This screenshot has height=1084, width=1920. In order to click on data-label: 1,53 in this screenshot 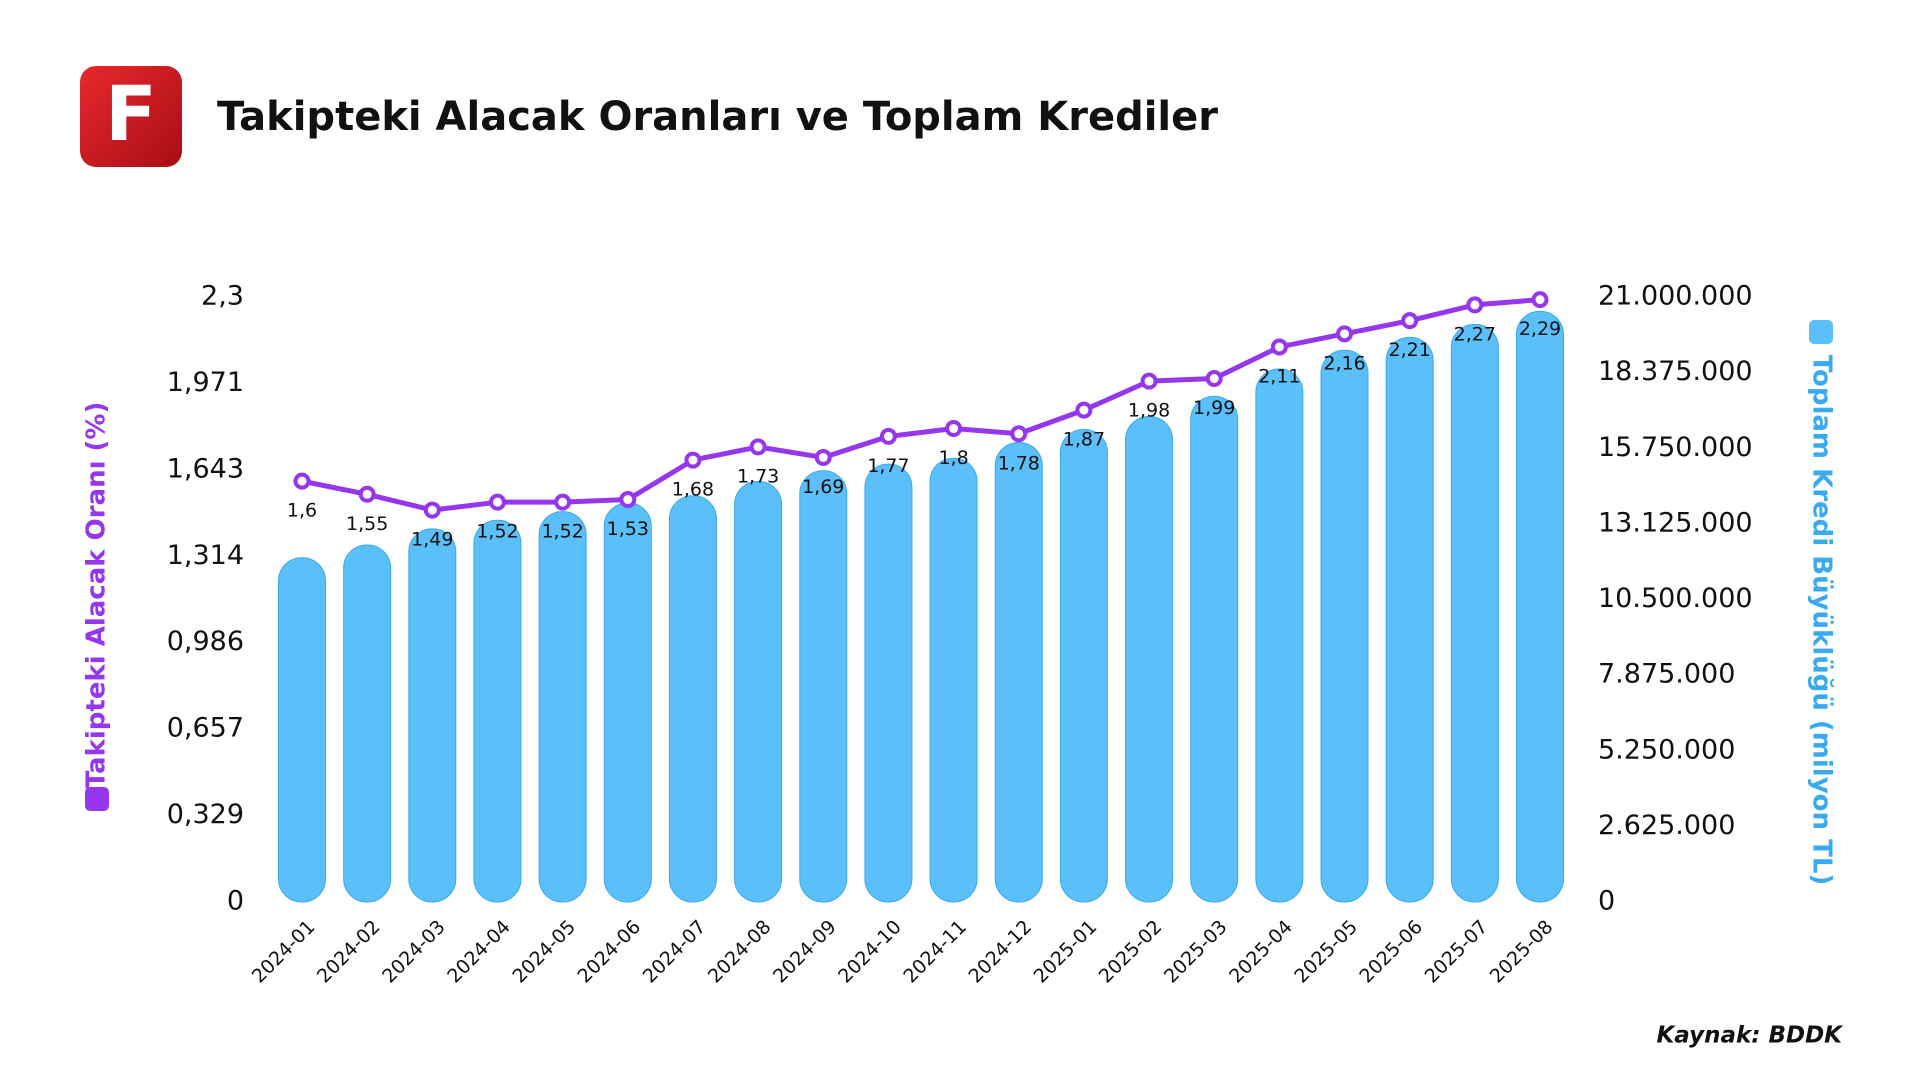, I will do `click(628, 529)`.